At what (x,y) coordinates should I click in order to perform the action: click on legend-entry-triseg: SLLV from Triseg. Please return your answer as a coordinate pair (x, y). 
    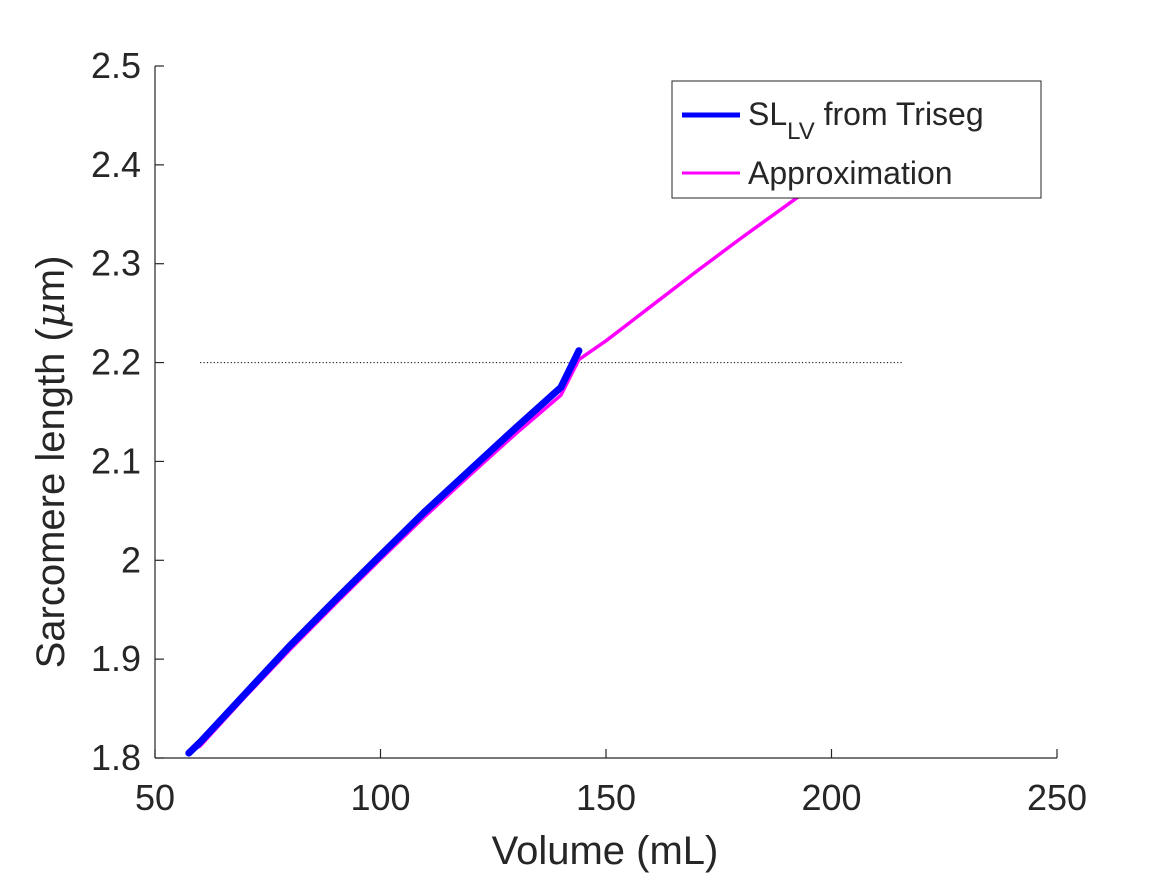
    Looking at the image, I should click on (866, 120).